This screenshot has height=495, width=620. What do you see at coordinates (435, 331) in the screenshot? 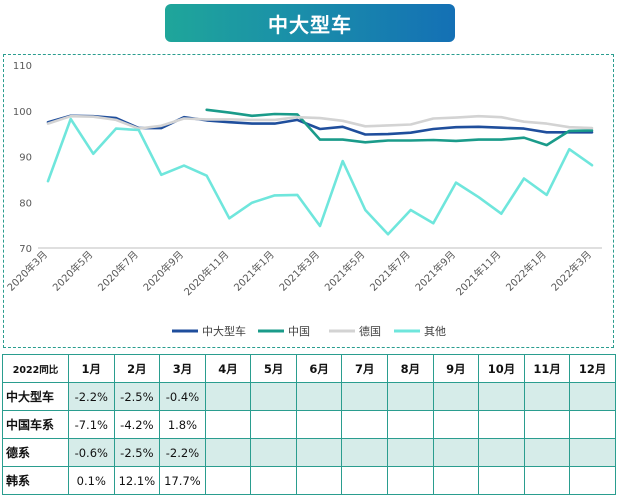
I see `legend-label: 其他` at bounding box center [435, 331].